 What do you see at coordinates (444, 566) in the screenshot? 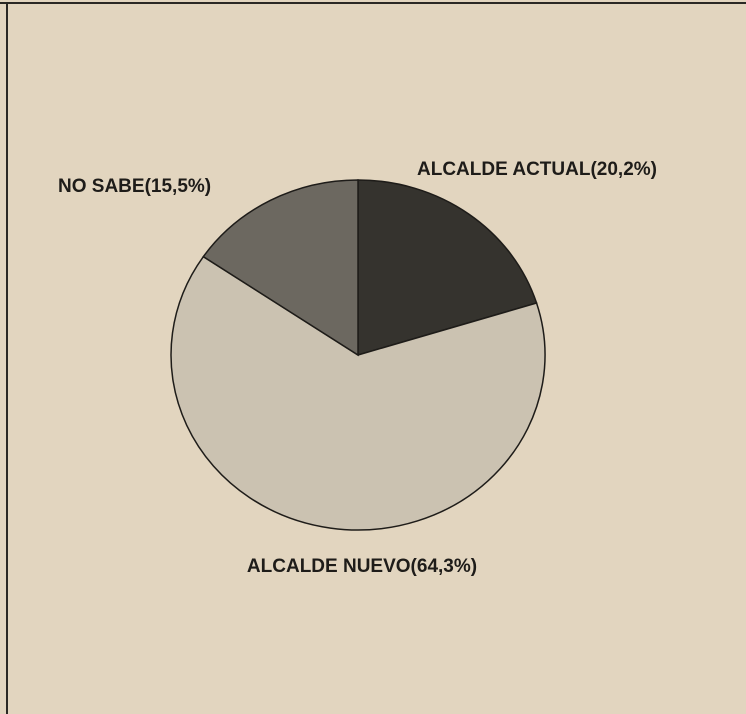
I see `value-label: (64,3%)` at bounding box center [444, 566].